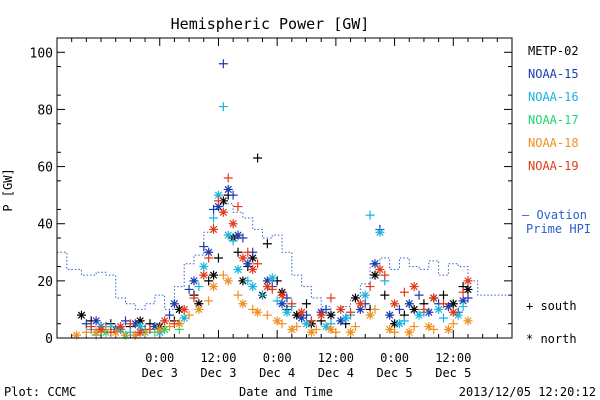 The image size is (600, 400). Describe the element at coordinates (45, 110) in the screenshot. I see `y-tick-label: 80` at that location.